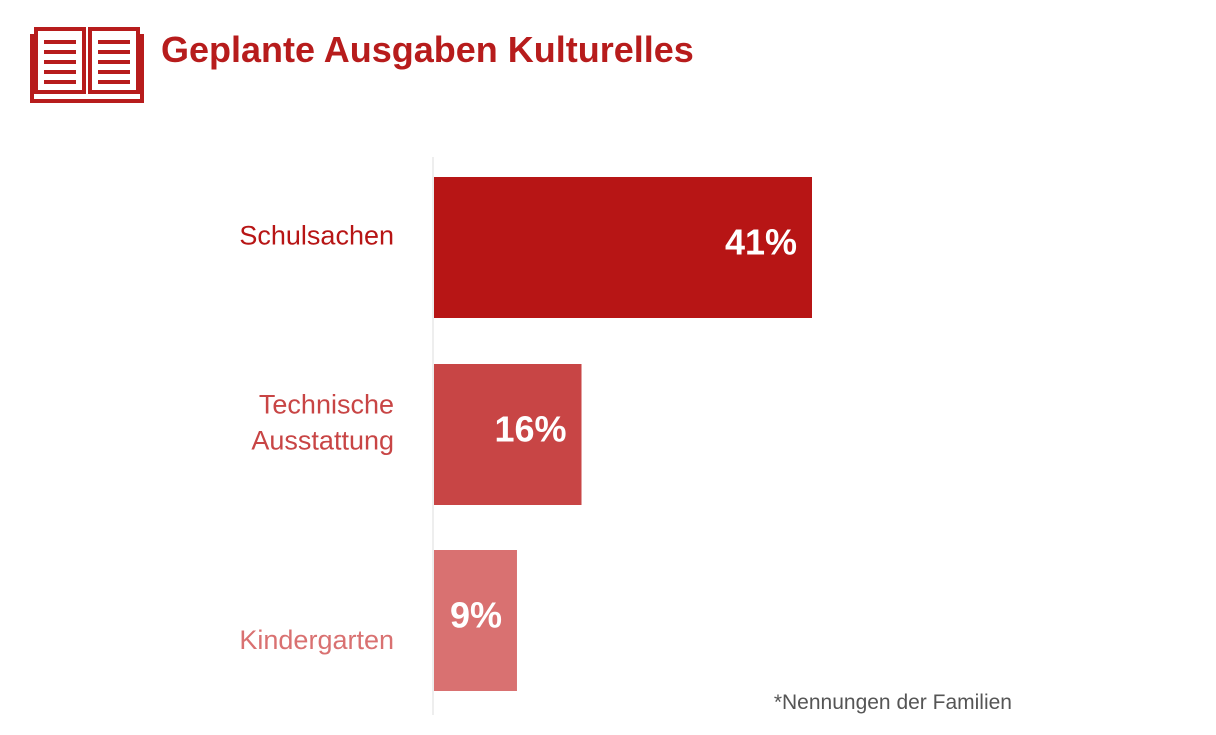  Describe the element at coordinates (322, 423) in the screenshot. I see `category-label: Technische Ausstattung` at that location.